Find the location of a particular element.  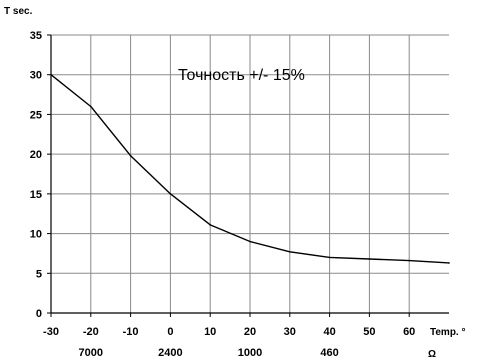

resistance-axis-label: Ω is located at coordinates (432, 354).